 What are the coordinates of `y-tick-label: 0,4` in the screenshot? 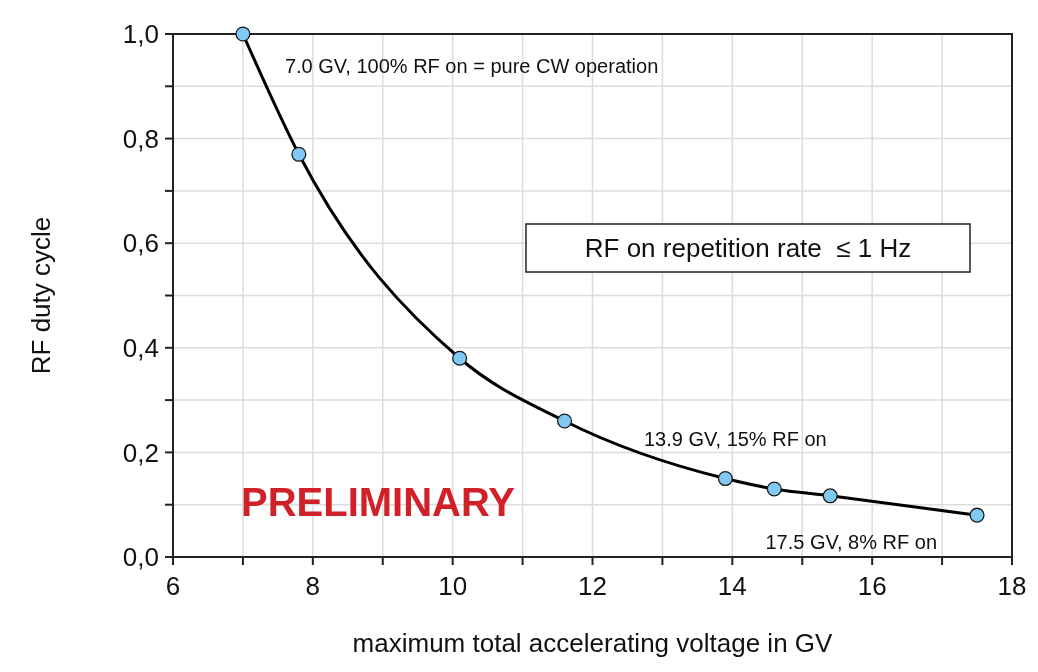 It's located at (140, 347).